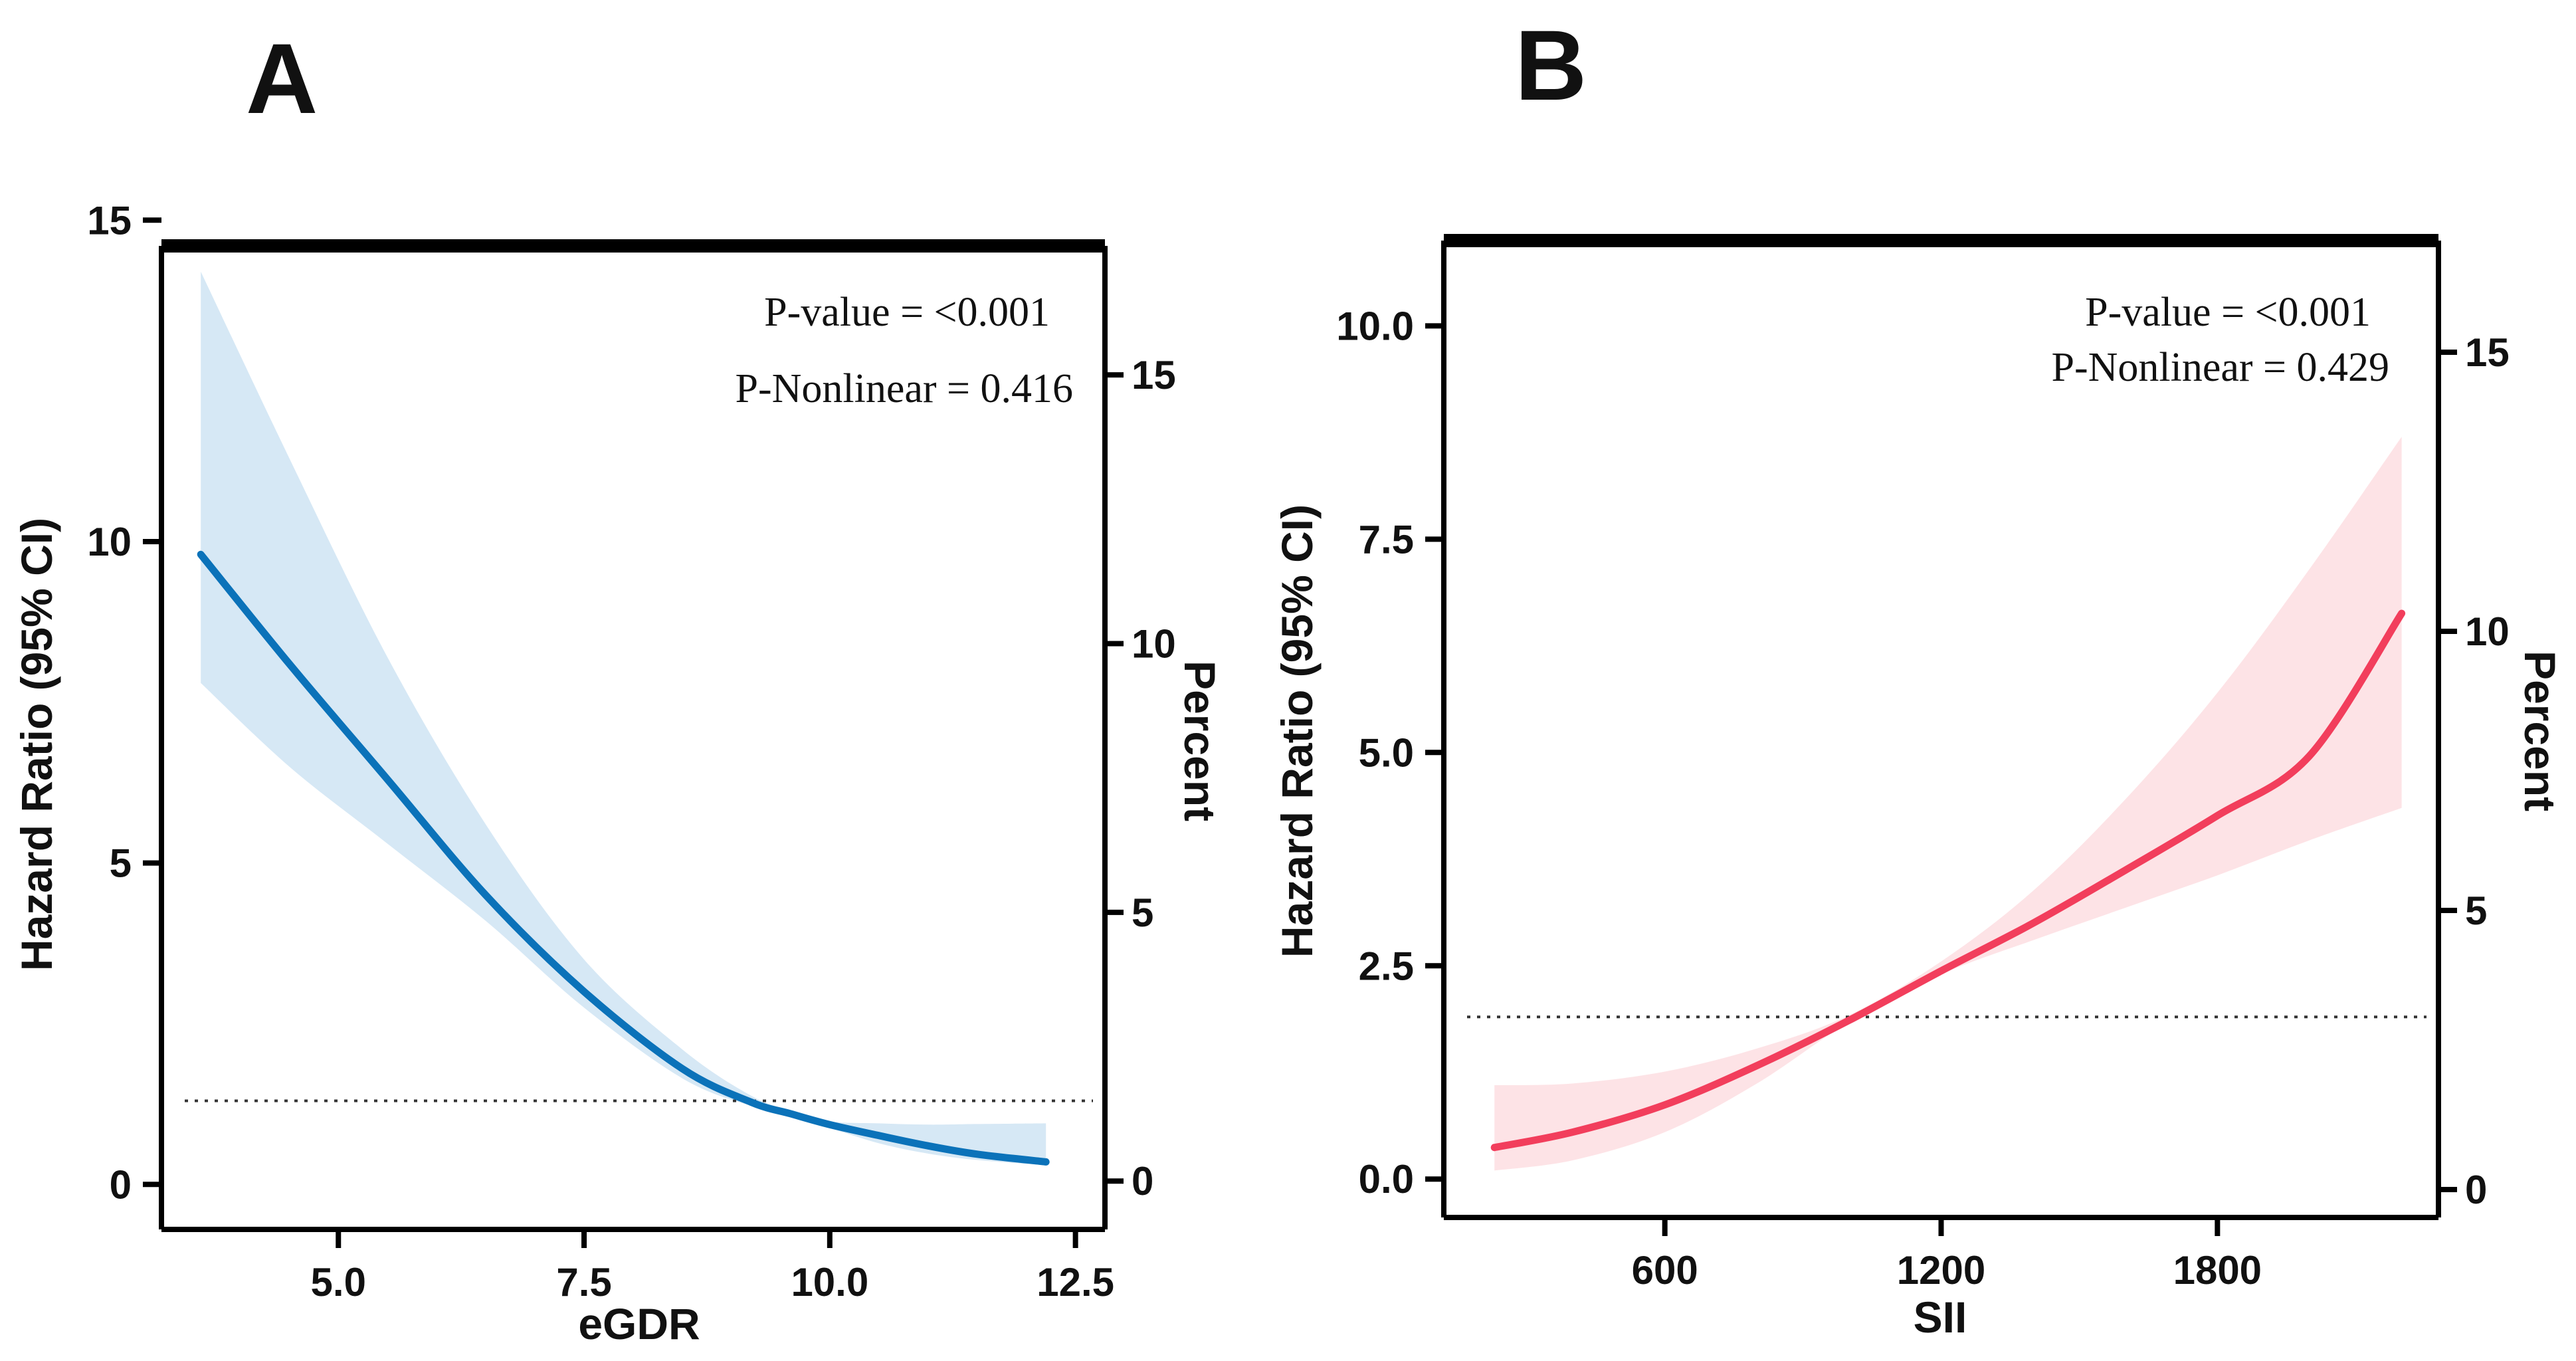 The image size is (2576, 1361). What do you see at coordinates (121, 1184) in the screenshot?
I see `panel-a-y-tick-label: 0` at bounding box center [121, 1184].